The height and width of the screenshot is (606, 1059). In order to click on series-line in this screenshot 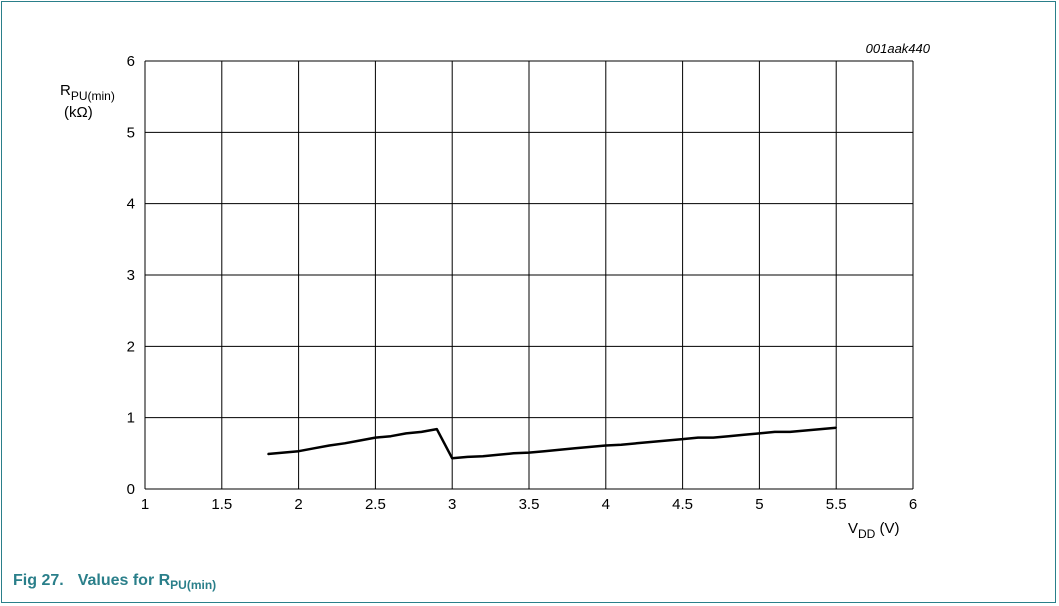, I will do `click(552, 443)`.